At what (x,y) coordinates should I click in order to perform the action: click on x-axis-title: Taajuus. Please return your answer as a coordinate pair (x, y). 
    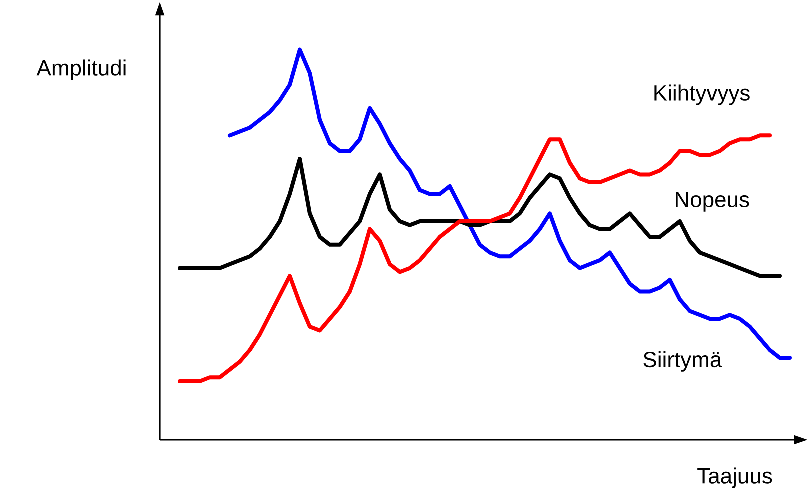
    Looking at the image, I should click on (735, 478).